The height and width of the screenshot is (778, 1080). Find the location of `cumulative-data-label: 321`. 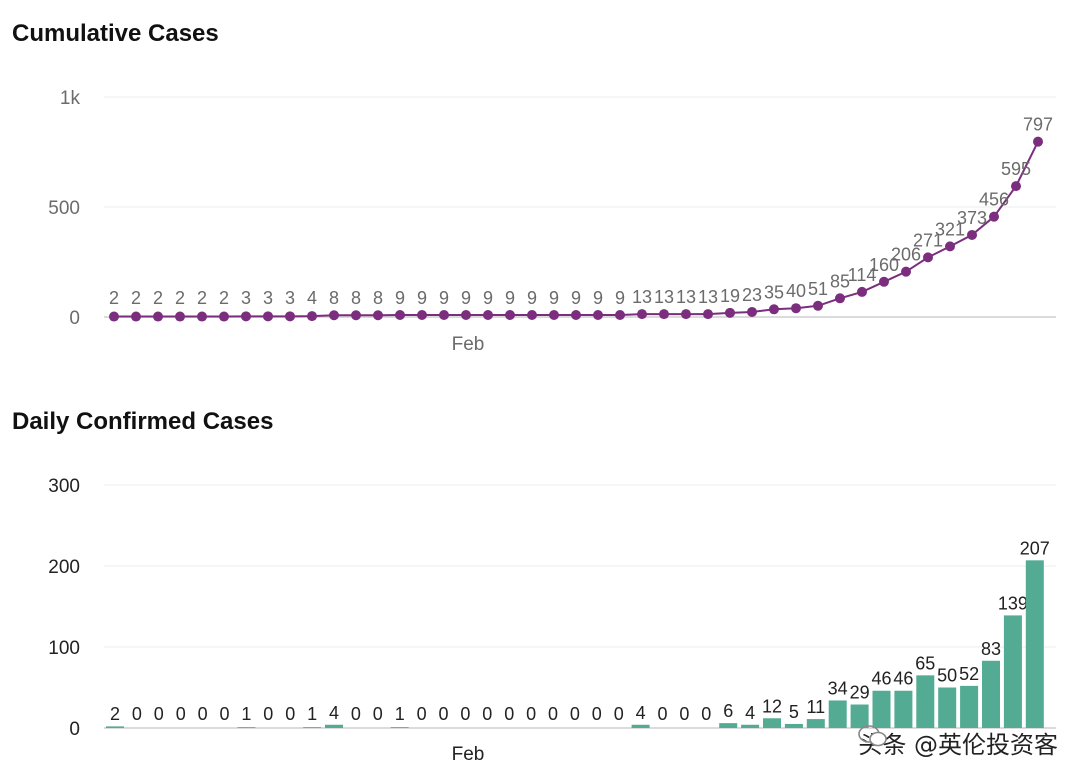

cumulative-data-label: 321 is located at coordinates (950, 229).